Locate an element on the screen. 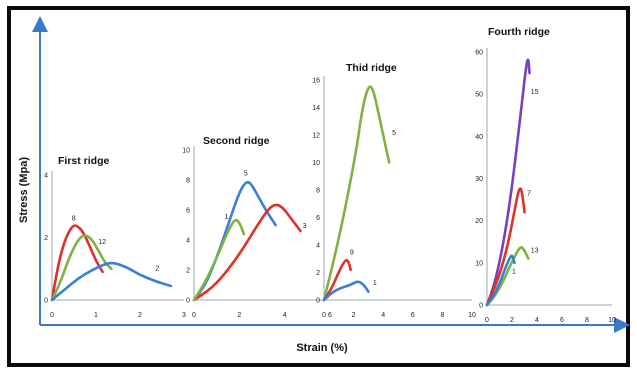 The width and height of the screenshot is (637, 371). x-axis-title: Strain (%) is located at coordinates (322, 348).